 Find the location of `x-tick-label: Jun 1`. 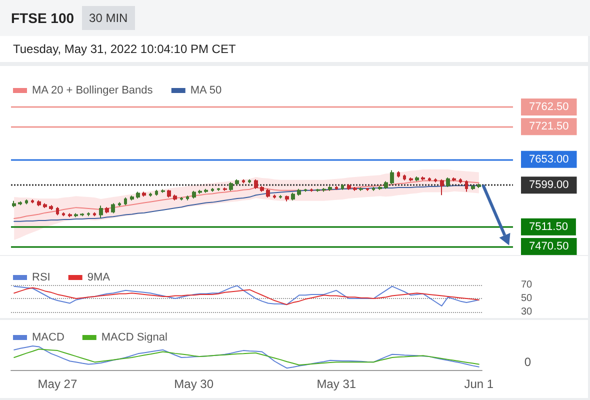

x-tick-label: Jun 1 is located at coordinates (479, 384).